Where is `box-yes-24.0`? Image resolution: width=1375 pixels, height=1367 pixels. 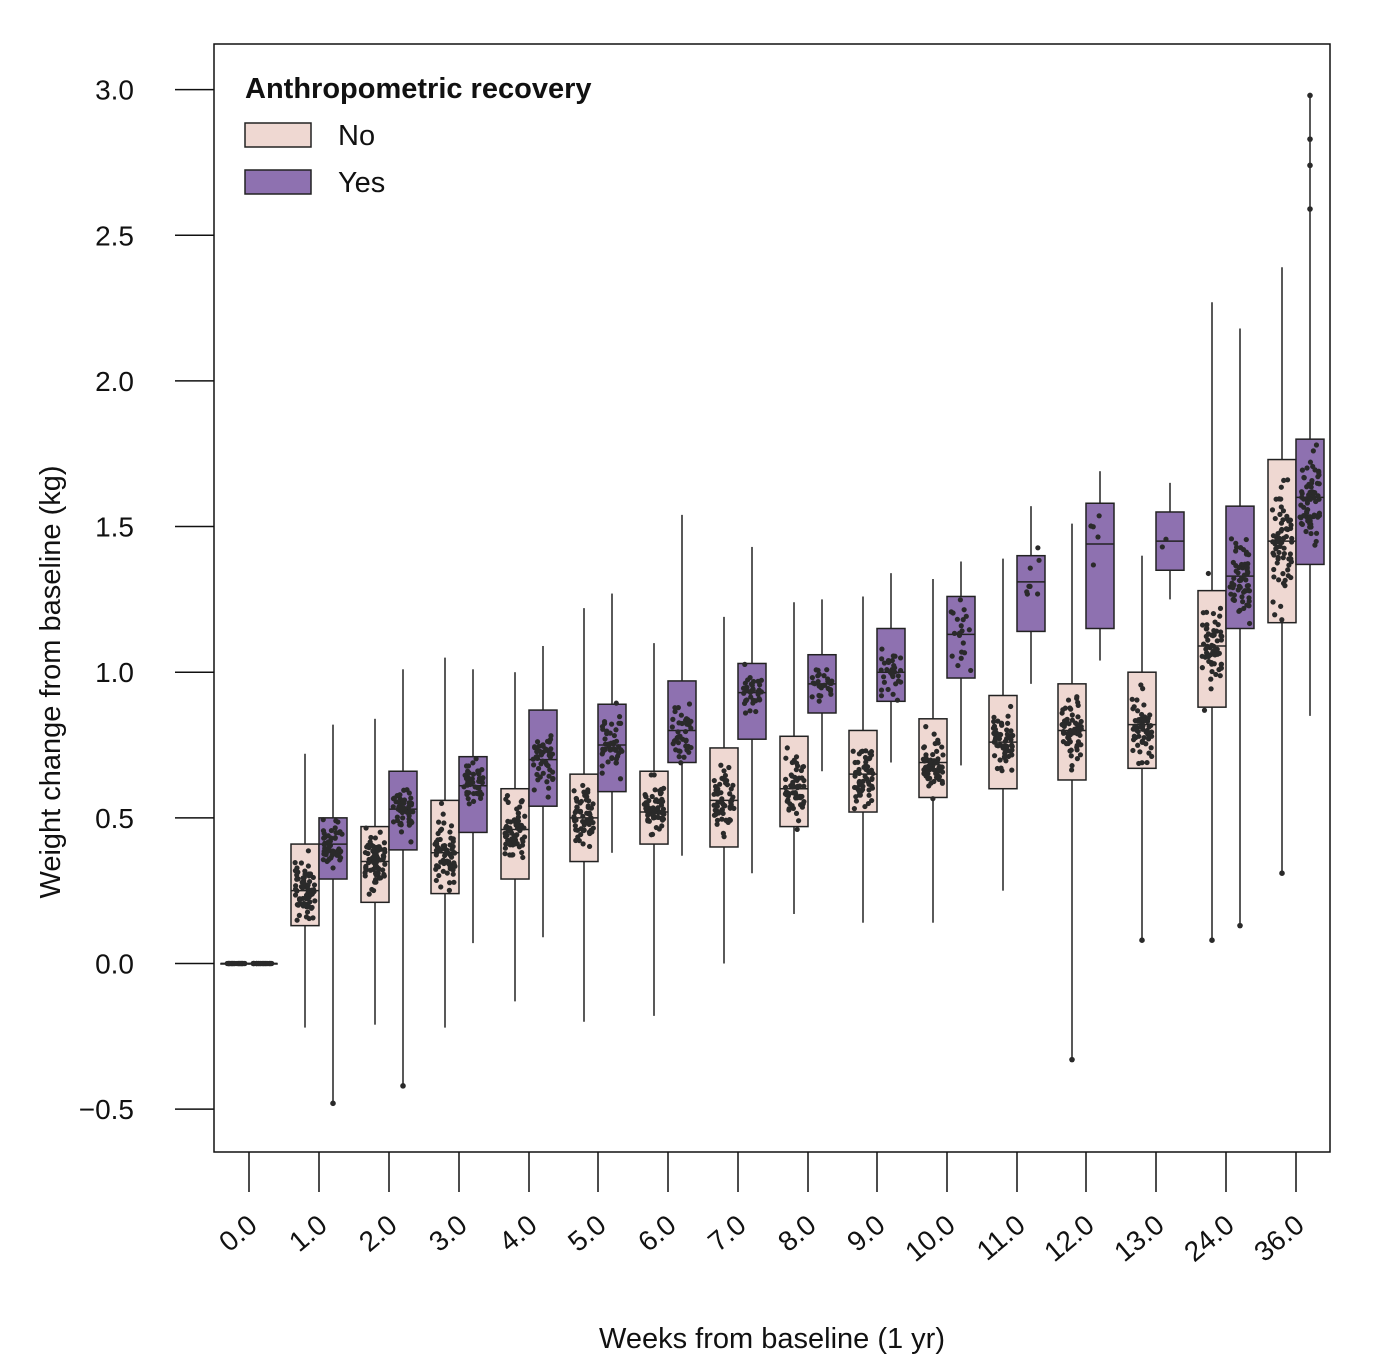
box-yes-24.0 is located at coordinates (1240, 627).